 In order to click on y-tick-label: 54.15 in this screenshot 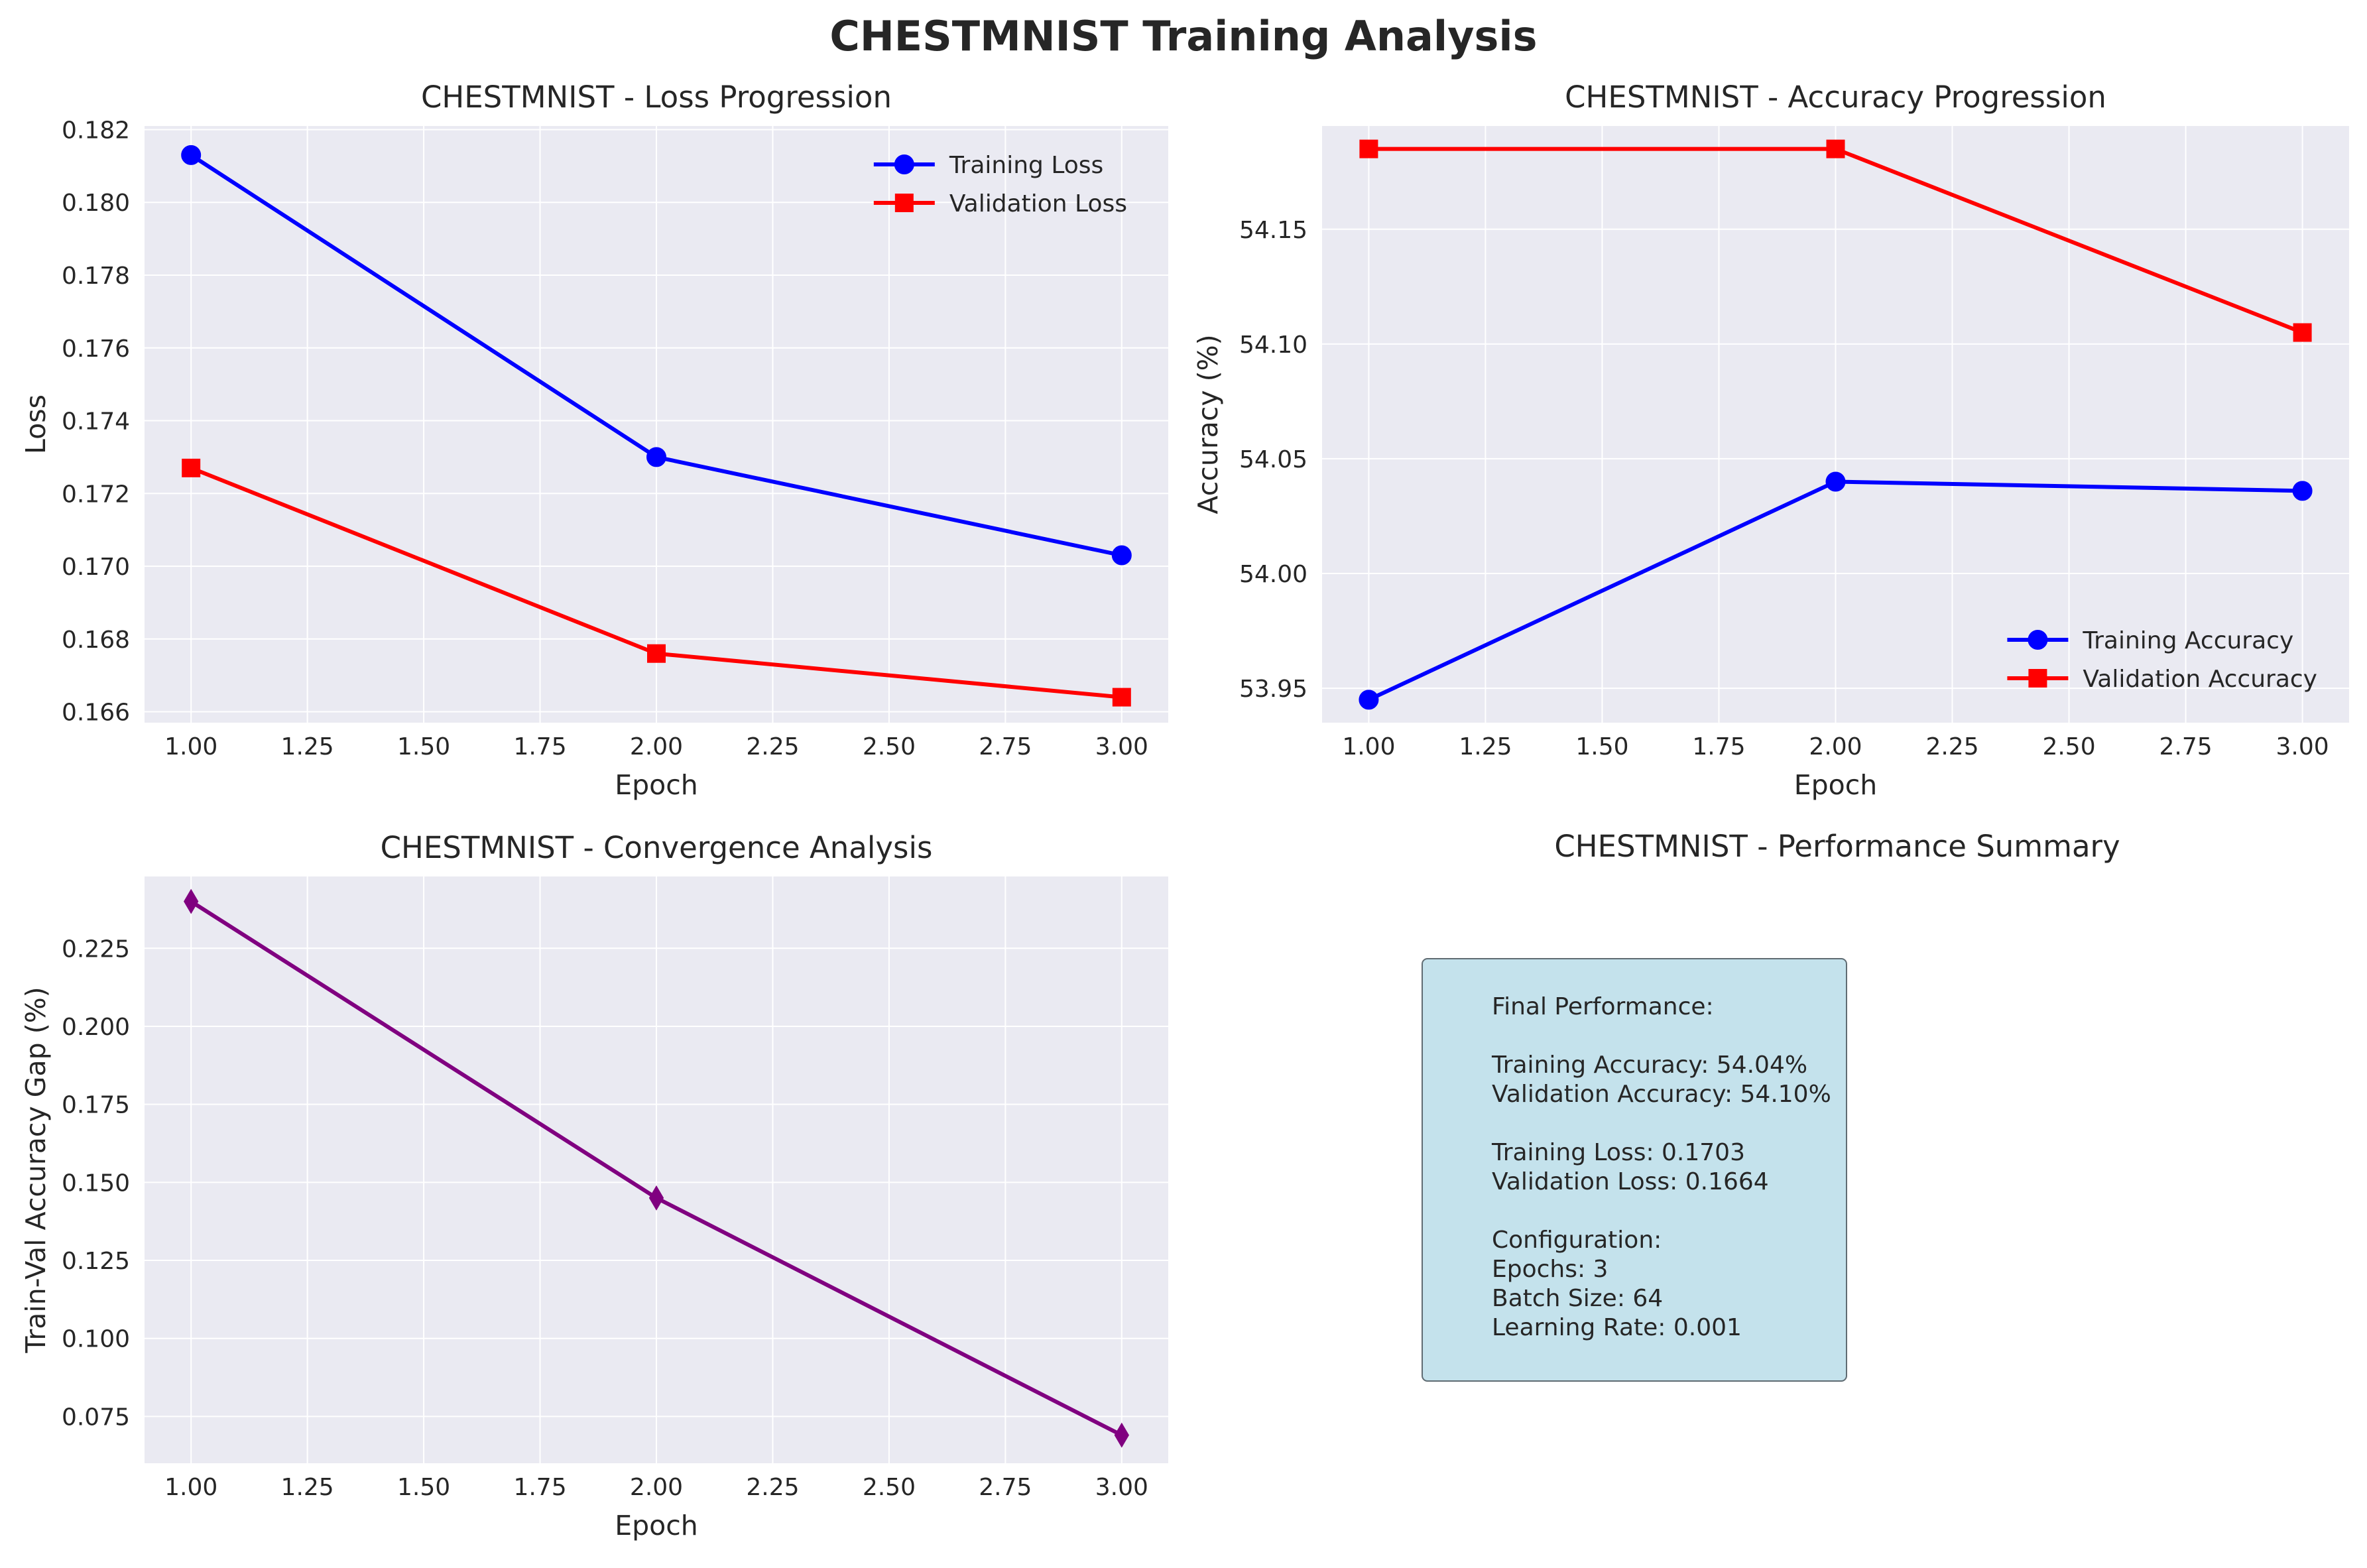, I will do `click(1273, 230)`.